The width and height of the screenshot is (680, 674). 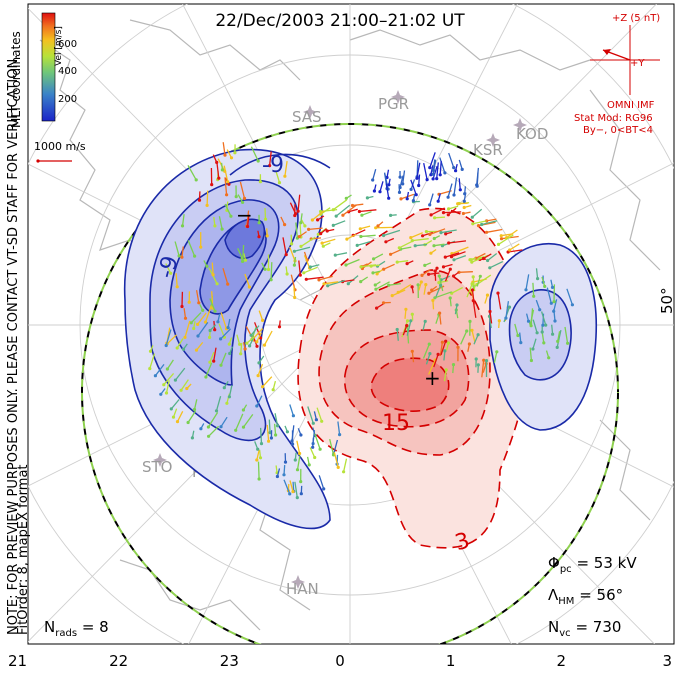 I want to click on colorbar-ticks: 600 400 200, so click(x=67, y=72).